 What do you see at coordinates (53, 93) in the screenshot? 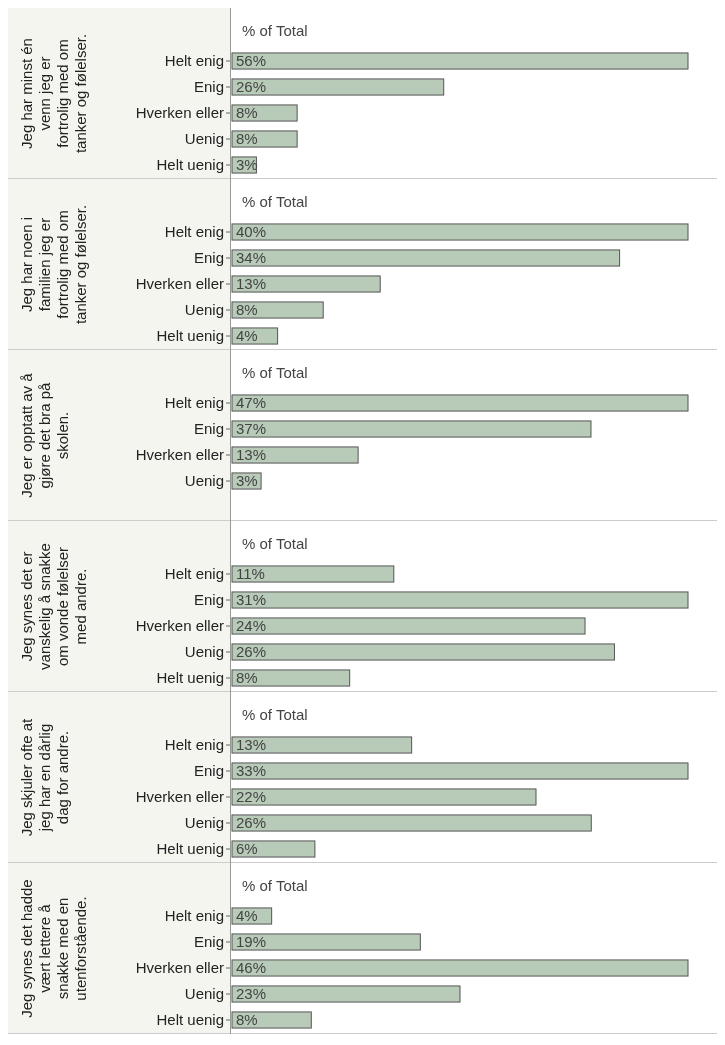
I see `y-axis-title: Jeg har minst én venn jeg er fortrolig med om tanker og følelser.` at bounding box center [53, 93].